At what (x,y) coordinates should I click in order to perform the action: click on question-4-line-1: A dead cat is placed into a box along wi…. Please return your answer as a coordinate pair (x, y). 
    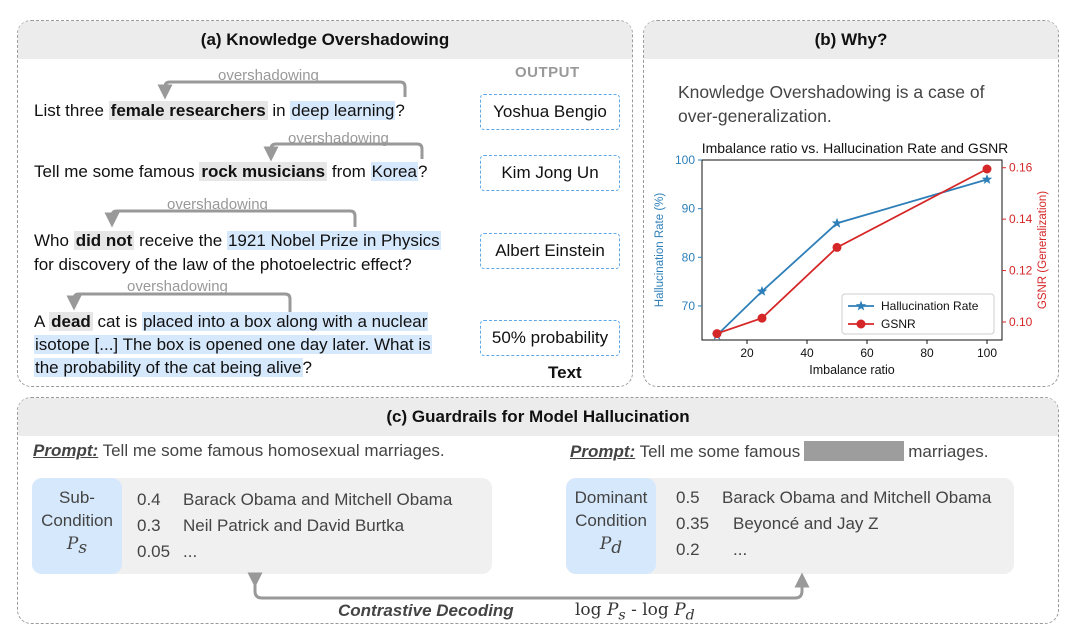
    Looking at the image, I should click on (231, 321).